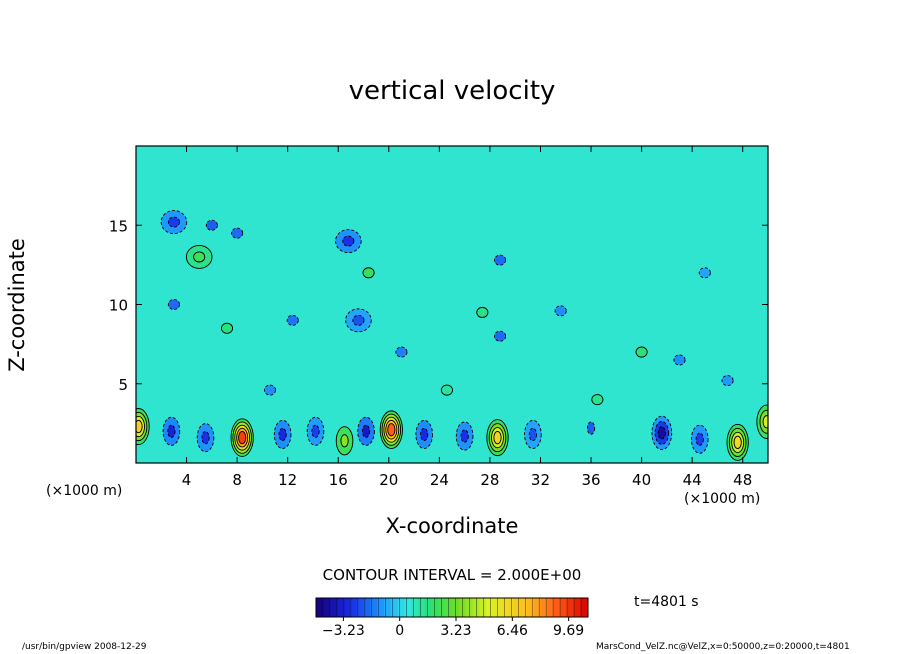 The height and width of the screenshot is (654, 904). What do you see at coordinates (118, 226) in the screenshot?
I see `y-tick-label: 15` at bounding box center [118, 226].